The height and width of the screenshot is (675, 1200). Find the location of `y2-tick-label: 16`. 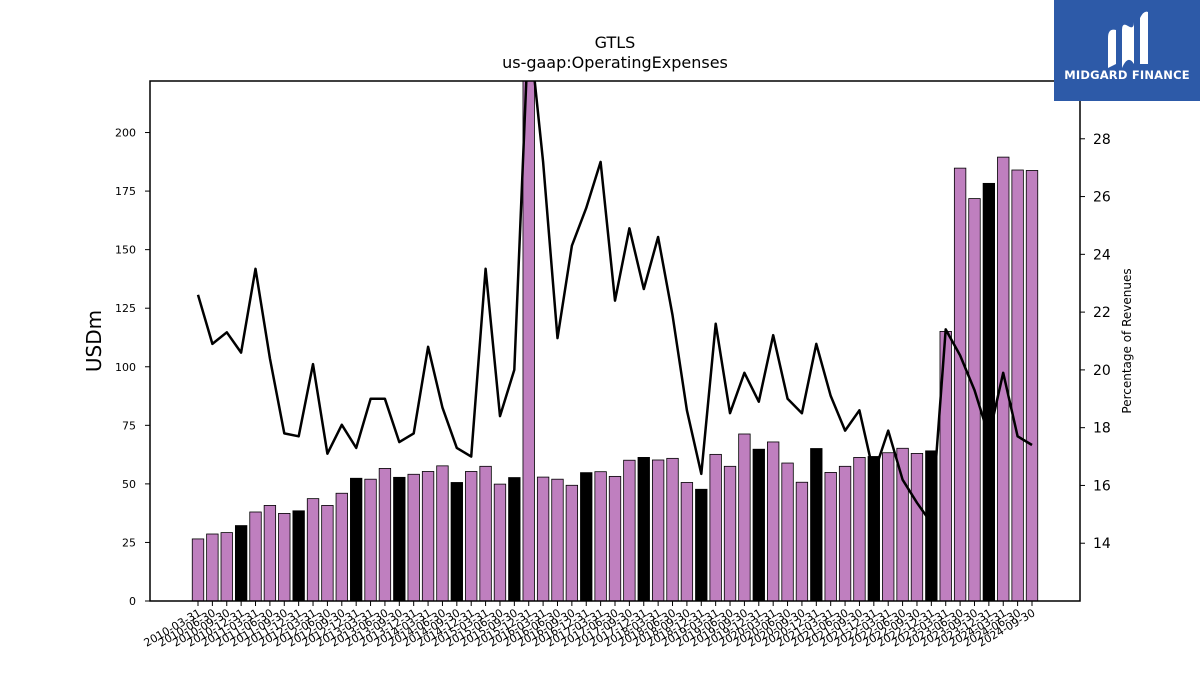

y2-tick-label: 16 is located at coordinates (1102, 486).